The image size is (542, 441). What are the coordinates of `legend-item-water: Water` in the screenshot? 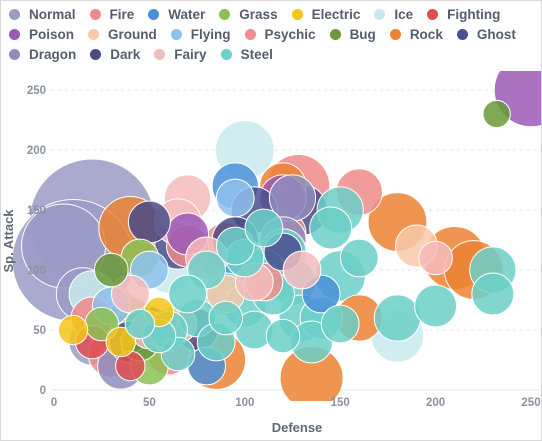 It's located at (176, 14).